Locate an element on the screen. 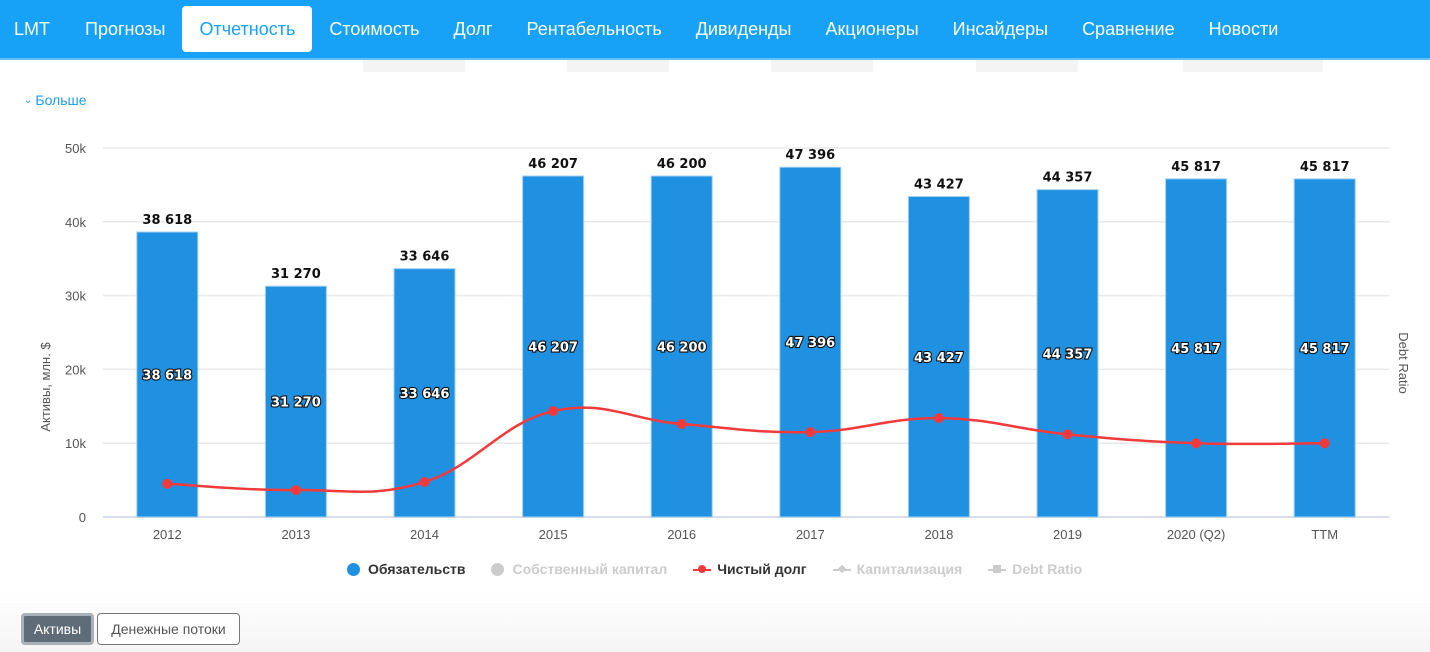 This screenshot has width=1430, height=652. net-debt-line is located at coordinates (746, 450).